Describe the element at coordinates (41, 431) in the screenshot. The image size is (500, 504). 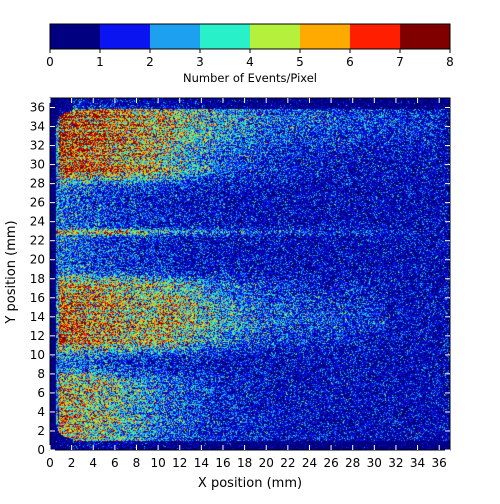
I see `y-tick-label: 2` at that location.